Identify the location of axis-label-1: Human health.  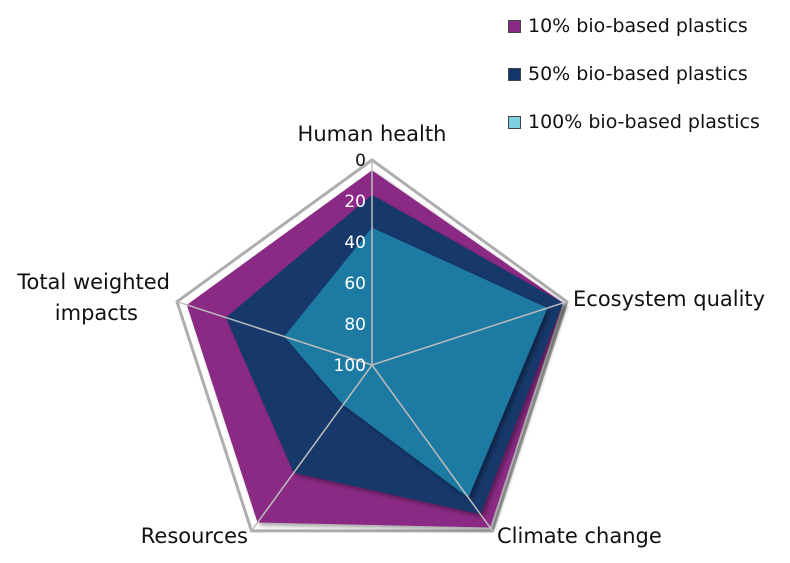
(372, 134).